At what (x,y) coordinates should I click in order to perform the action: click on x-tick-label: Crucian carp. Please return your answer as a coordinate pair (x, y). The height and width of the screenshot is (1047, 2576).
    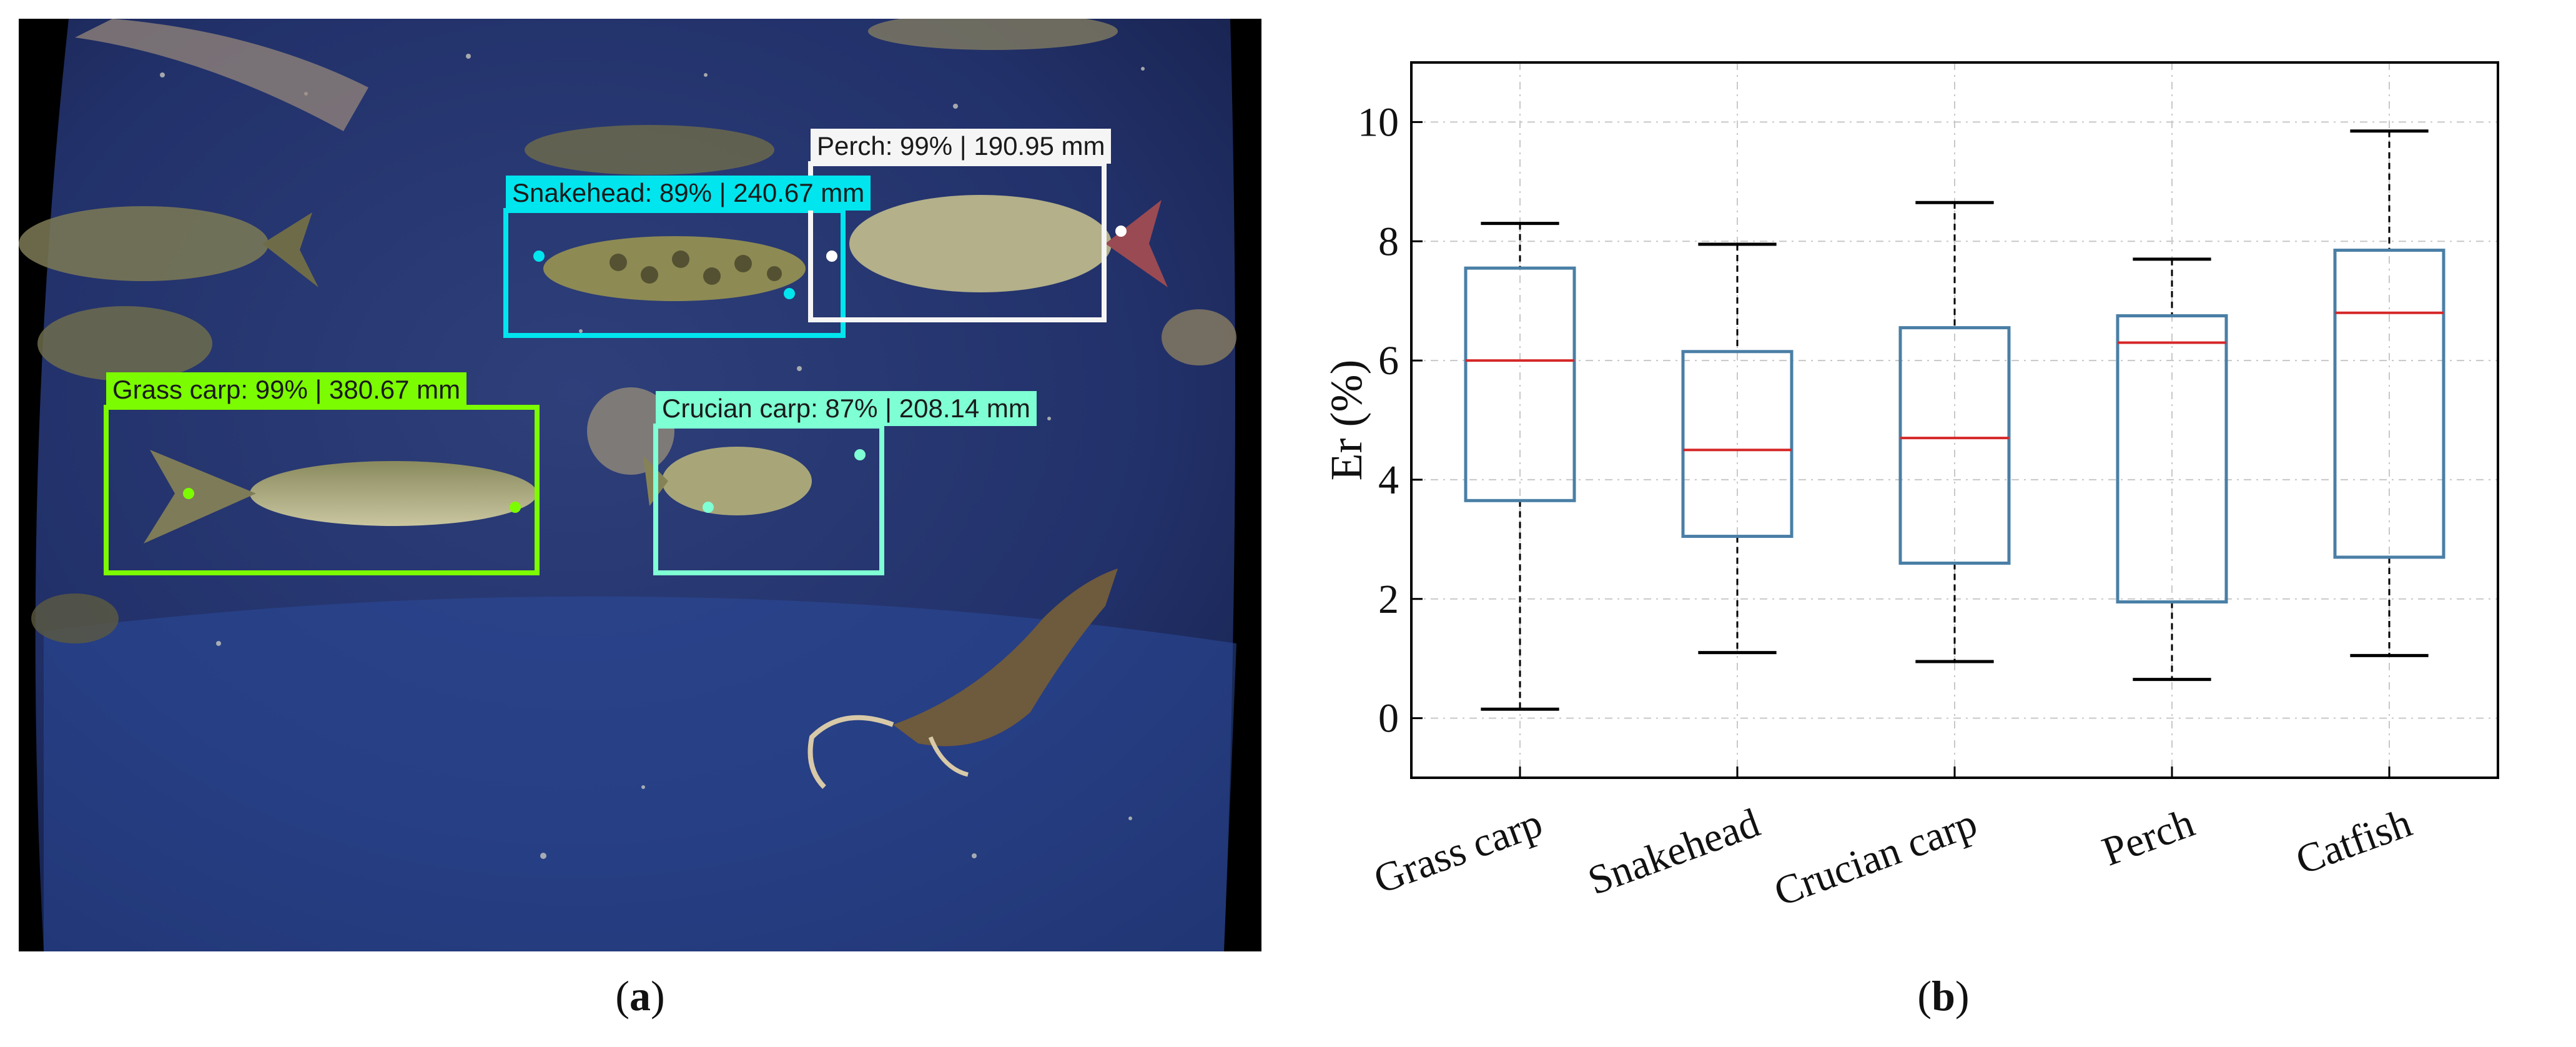
    Looking at the image, I should click on (1876, 857).